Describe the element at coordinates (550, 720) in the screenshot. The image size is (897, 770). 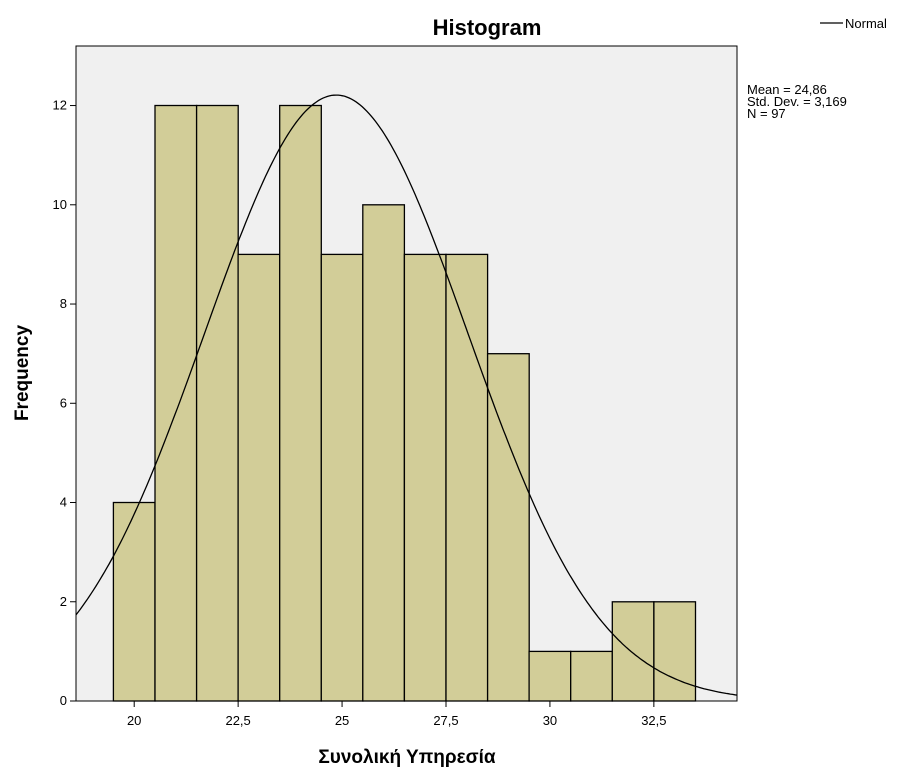
I see `x-tick-label: 30` at that location.